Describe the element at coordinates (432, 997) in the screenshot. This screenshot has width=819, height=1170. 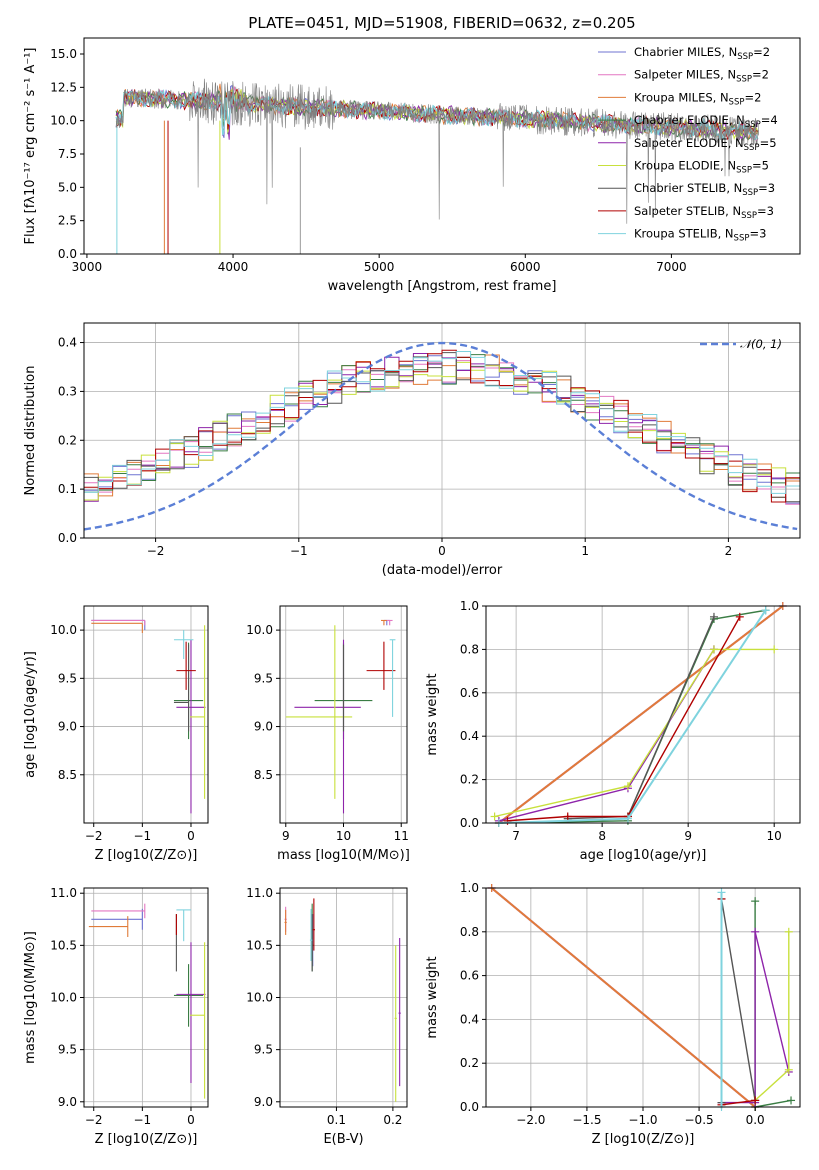
I see `y-axis-label: mass weight` at that location.